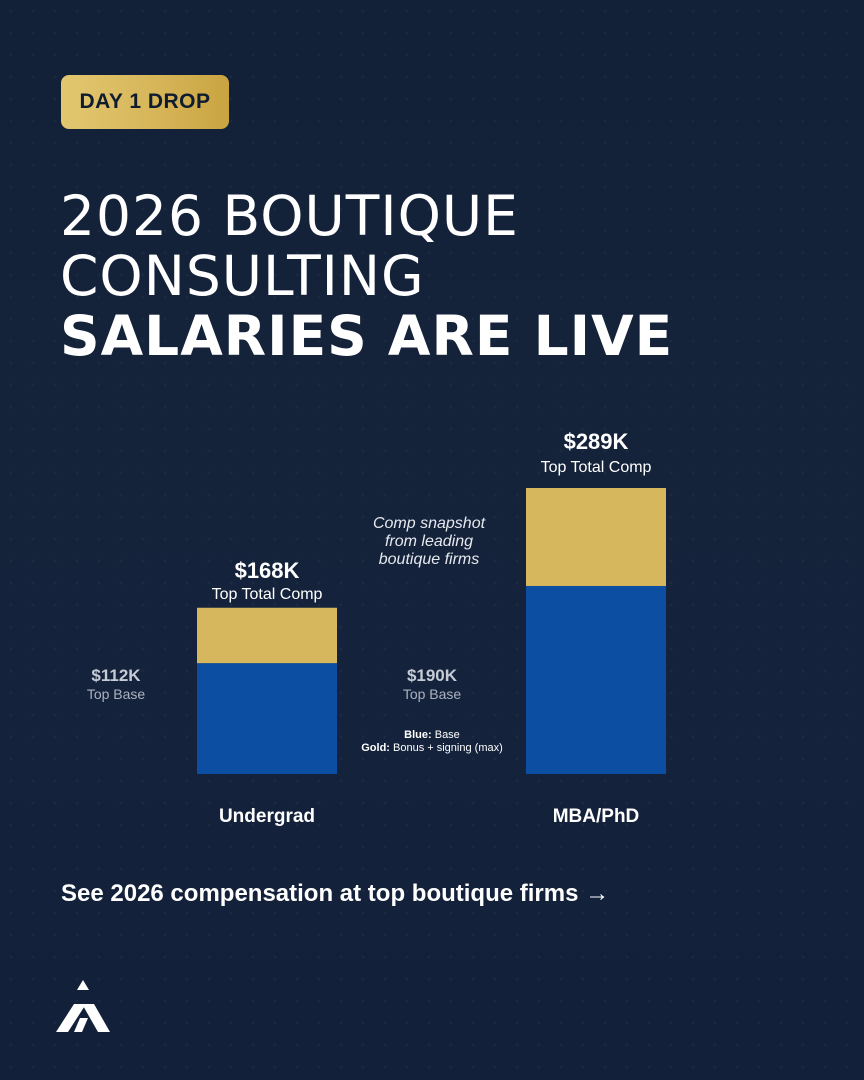 The width and height of the screenshot is (864, 1080). Describe the element at coordinates (446, 748) in the screenshot. I see `legend-bonus-text: Bonus + signing (max)` at that location.